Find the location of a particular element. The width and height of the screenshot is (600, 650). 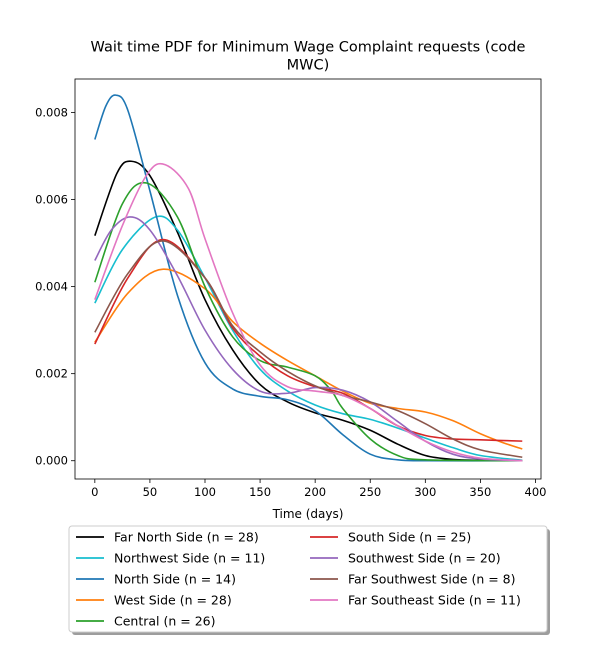

legend-label-3: North Side (n = 14) is located at coordinates (175, 579).